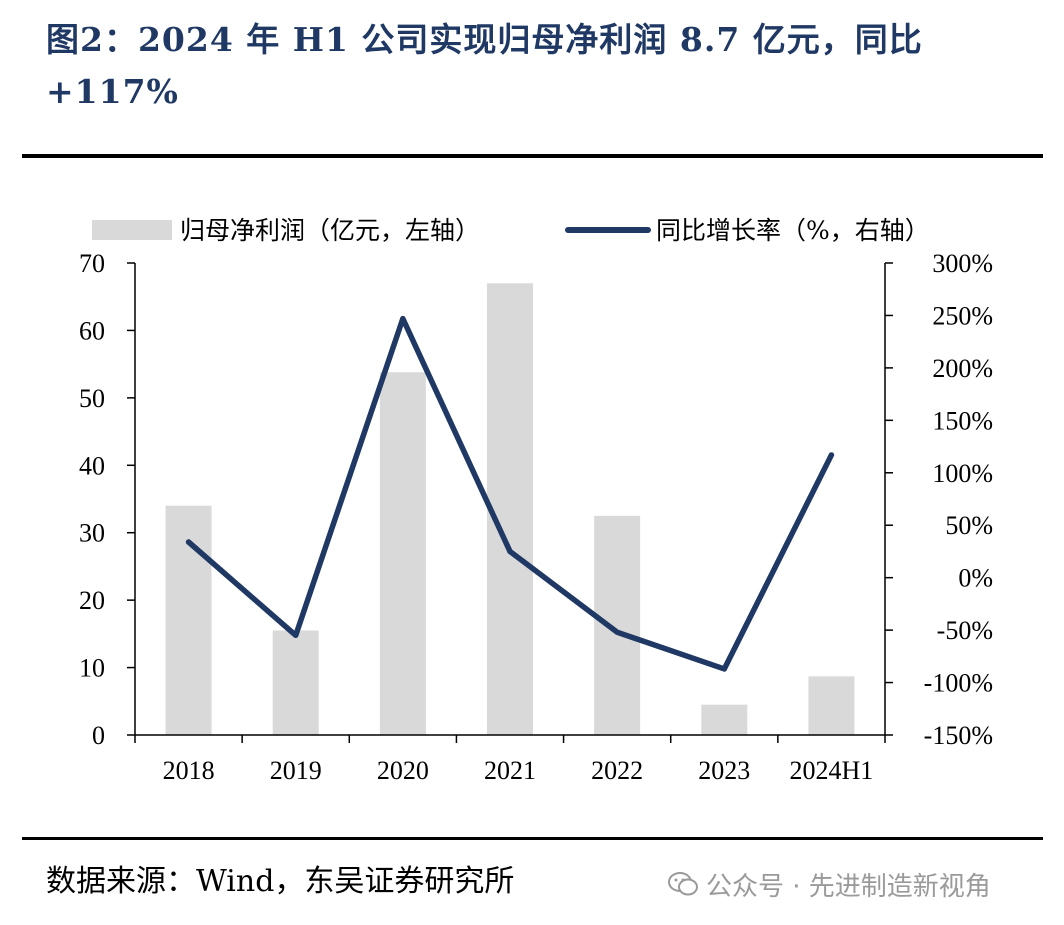 Image resolution: width=1064 pixels, height=925 pixels. Describe the element at coordinates (724, 719) in the screenshot. I see `bar-2023` at that location.